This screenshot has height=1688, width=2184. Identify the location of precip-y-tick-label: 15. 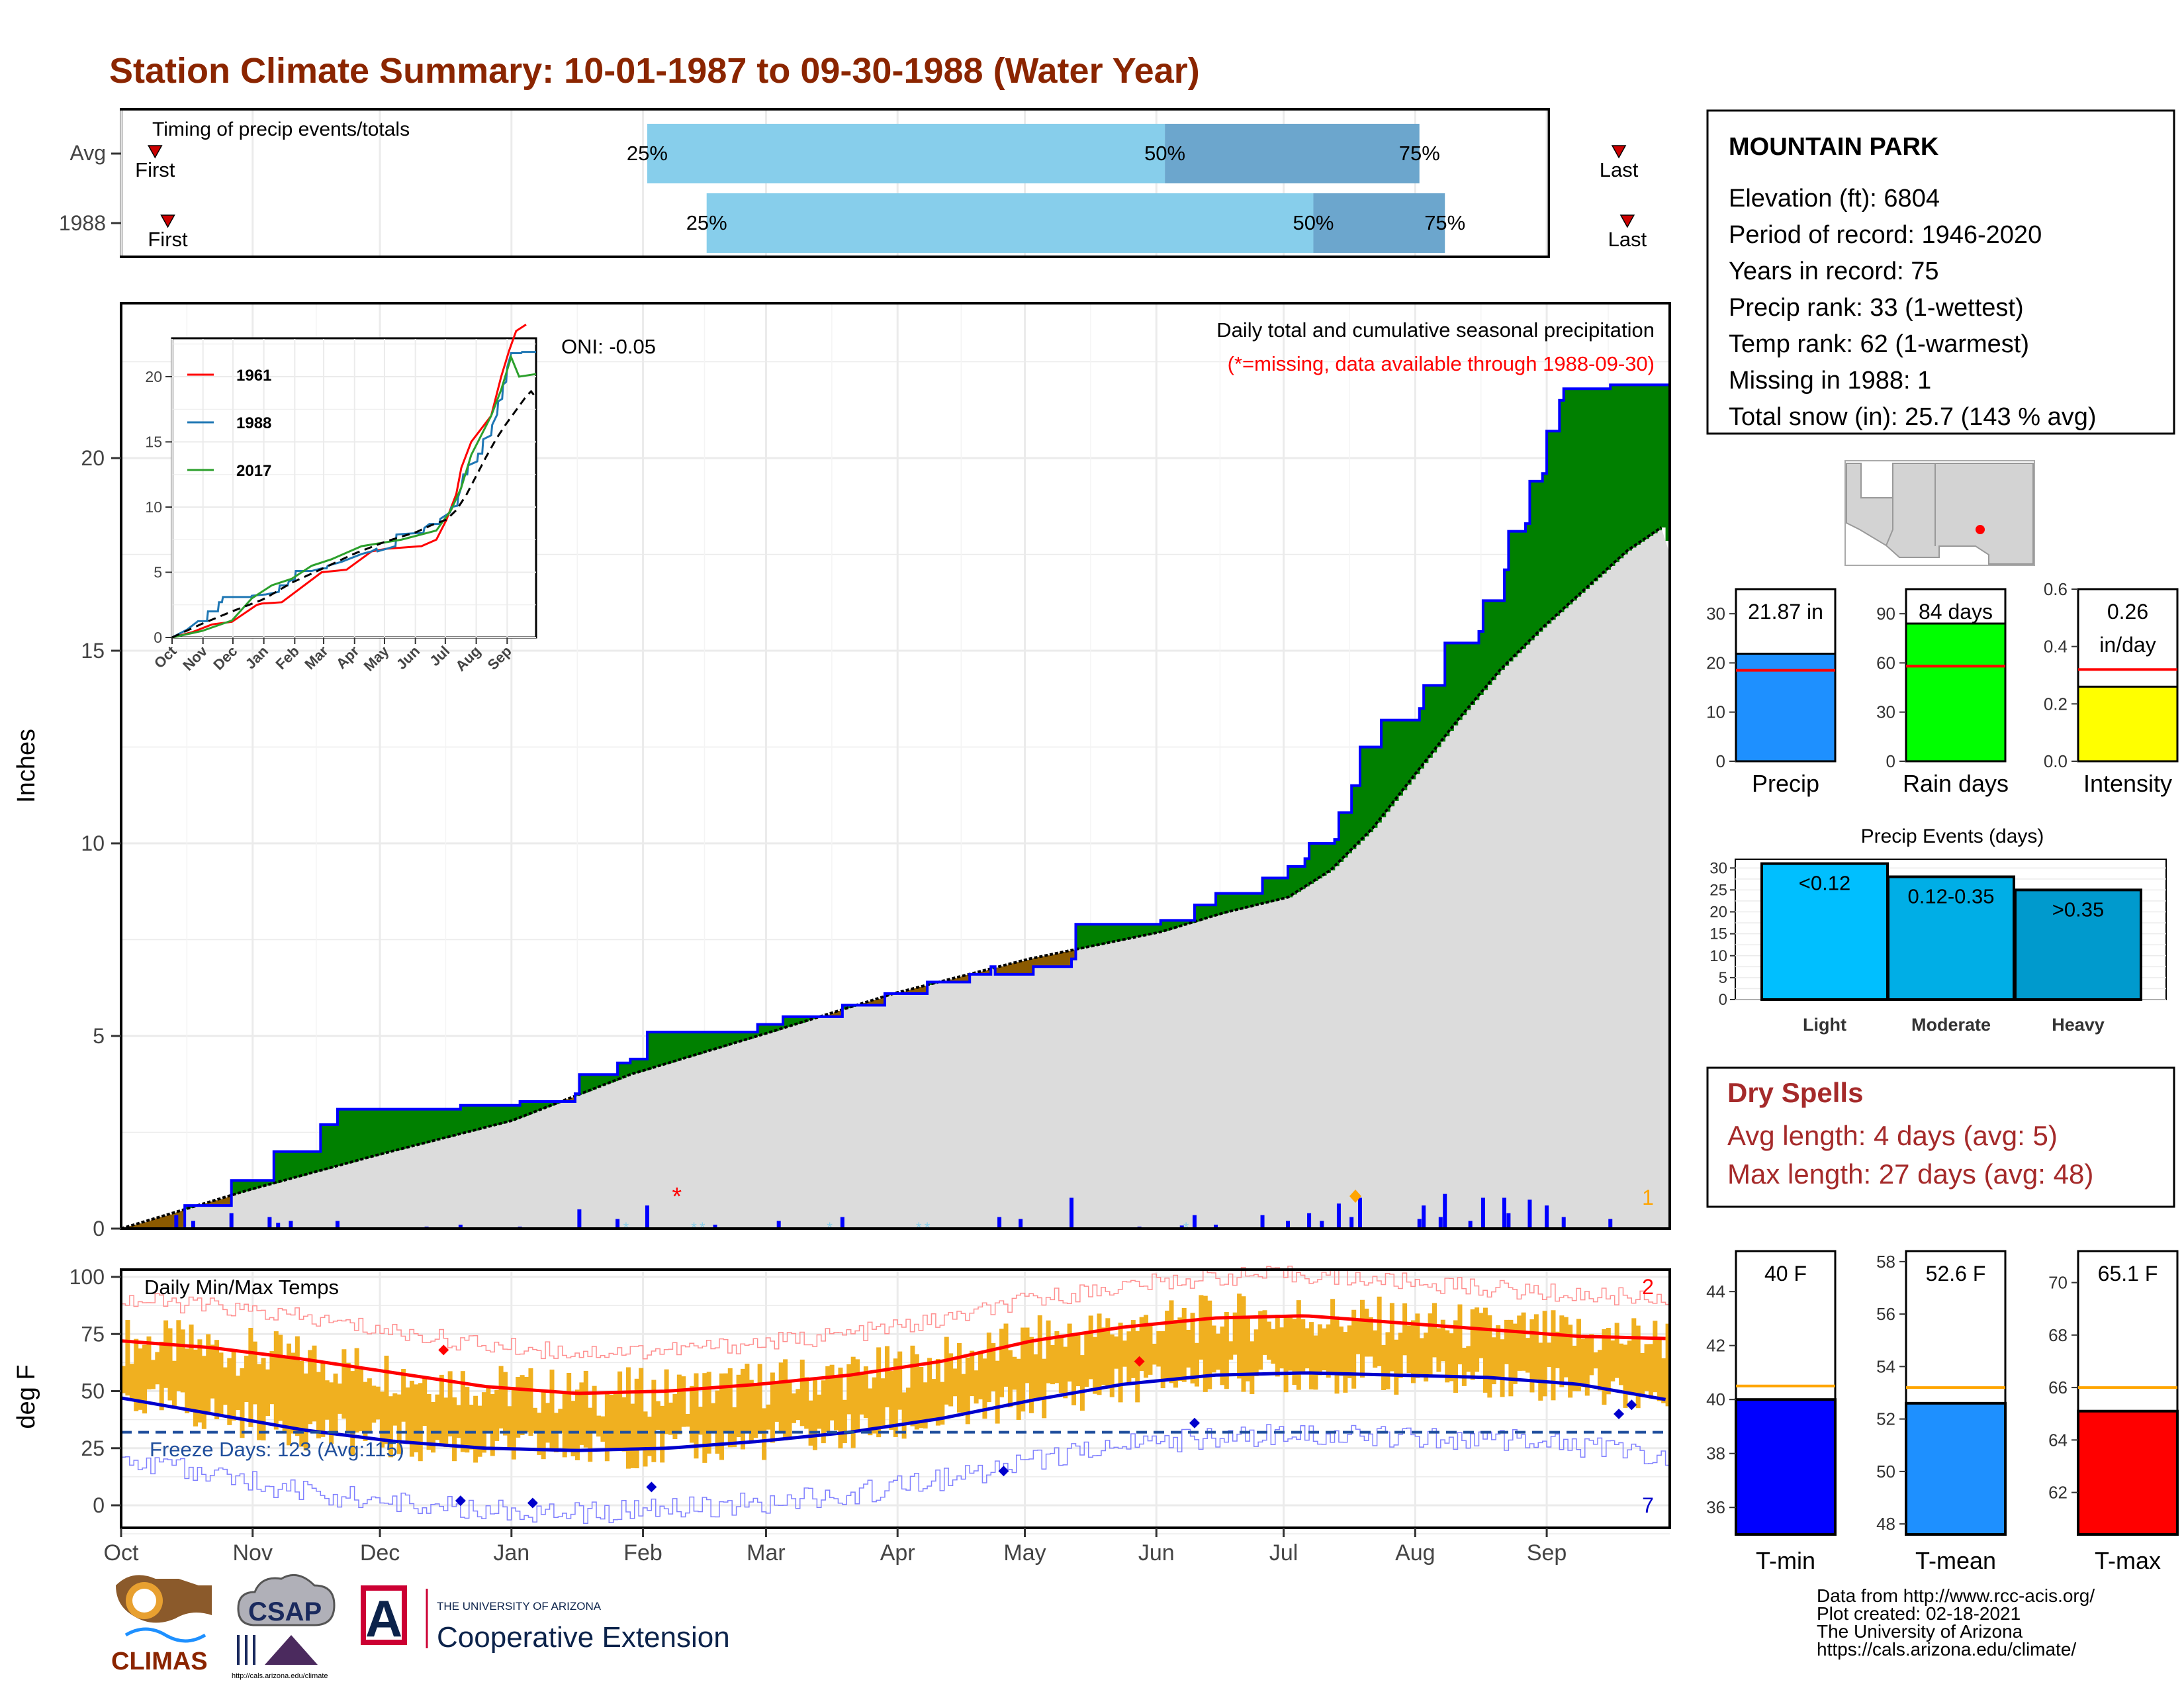
(93, 651).